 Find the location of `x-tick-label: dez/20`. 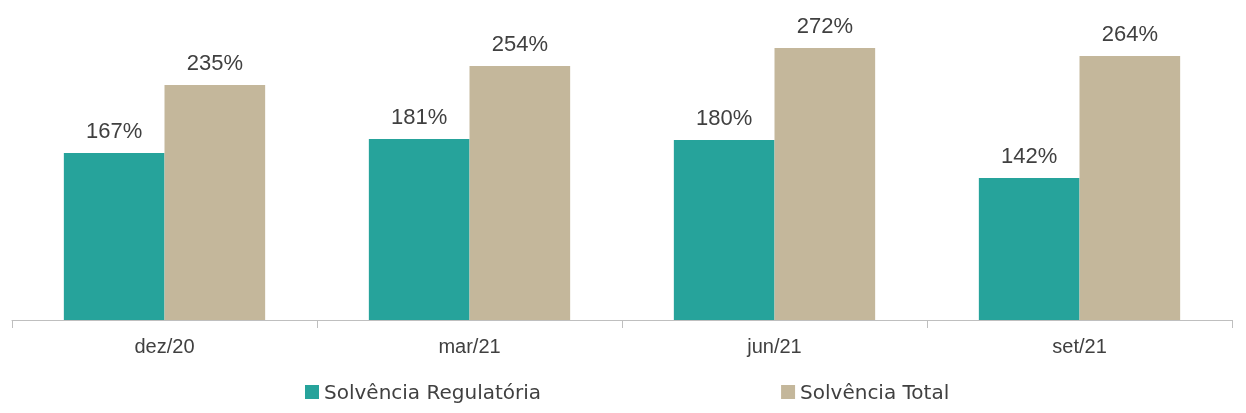

x-tick-label: dez/20 is located at coordinates (164, 346).